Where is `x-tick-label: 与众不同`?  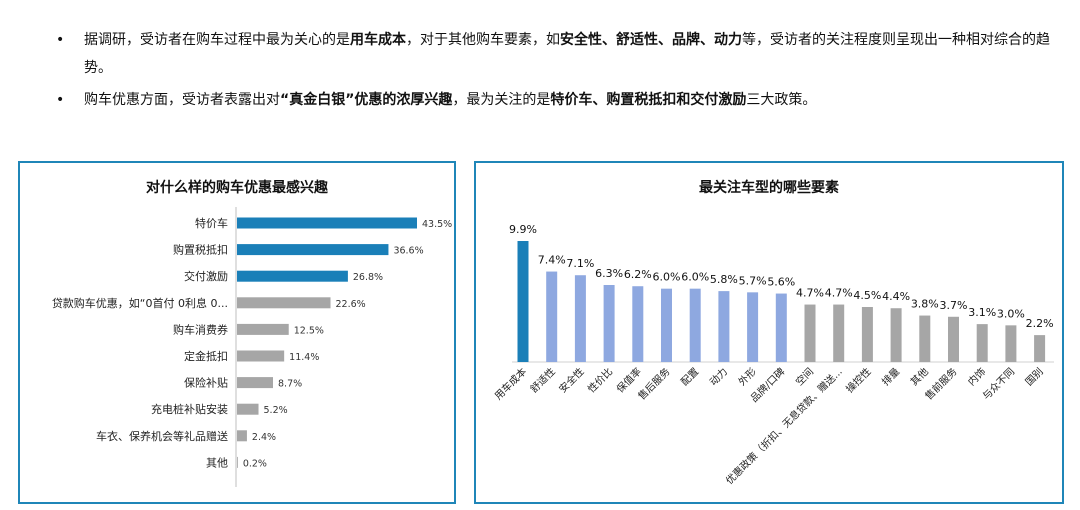
x-tick-label: 与众不同 is located at coordinates (998, 384).